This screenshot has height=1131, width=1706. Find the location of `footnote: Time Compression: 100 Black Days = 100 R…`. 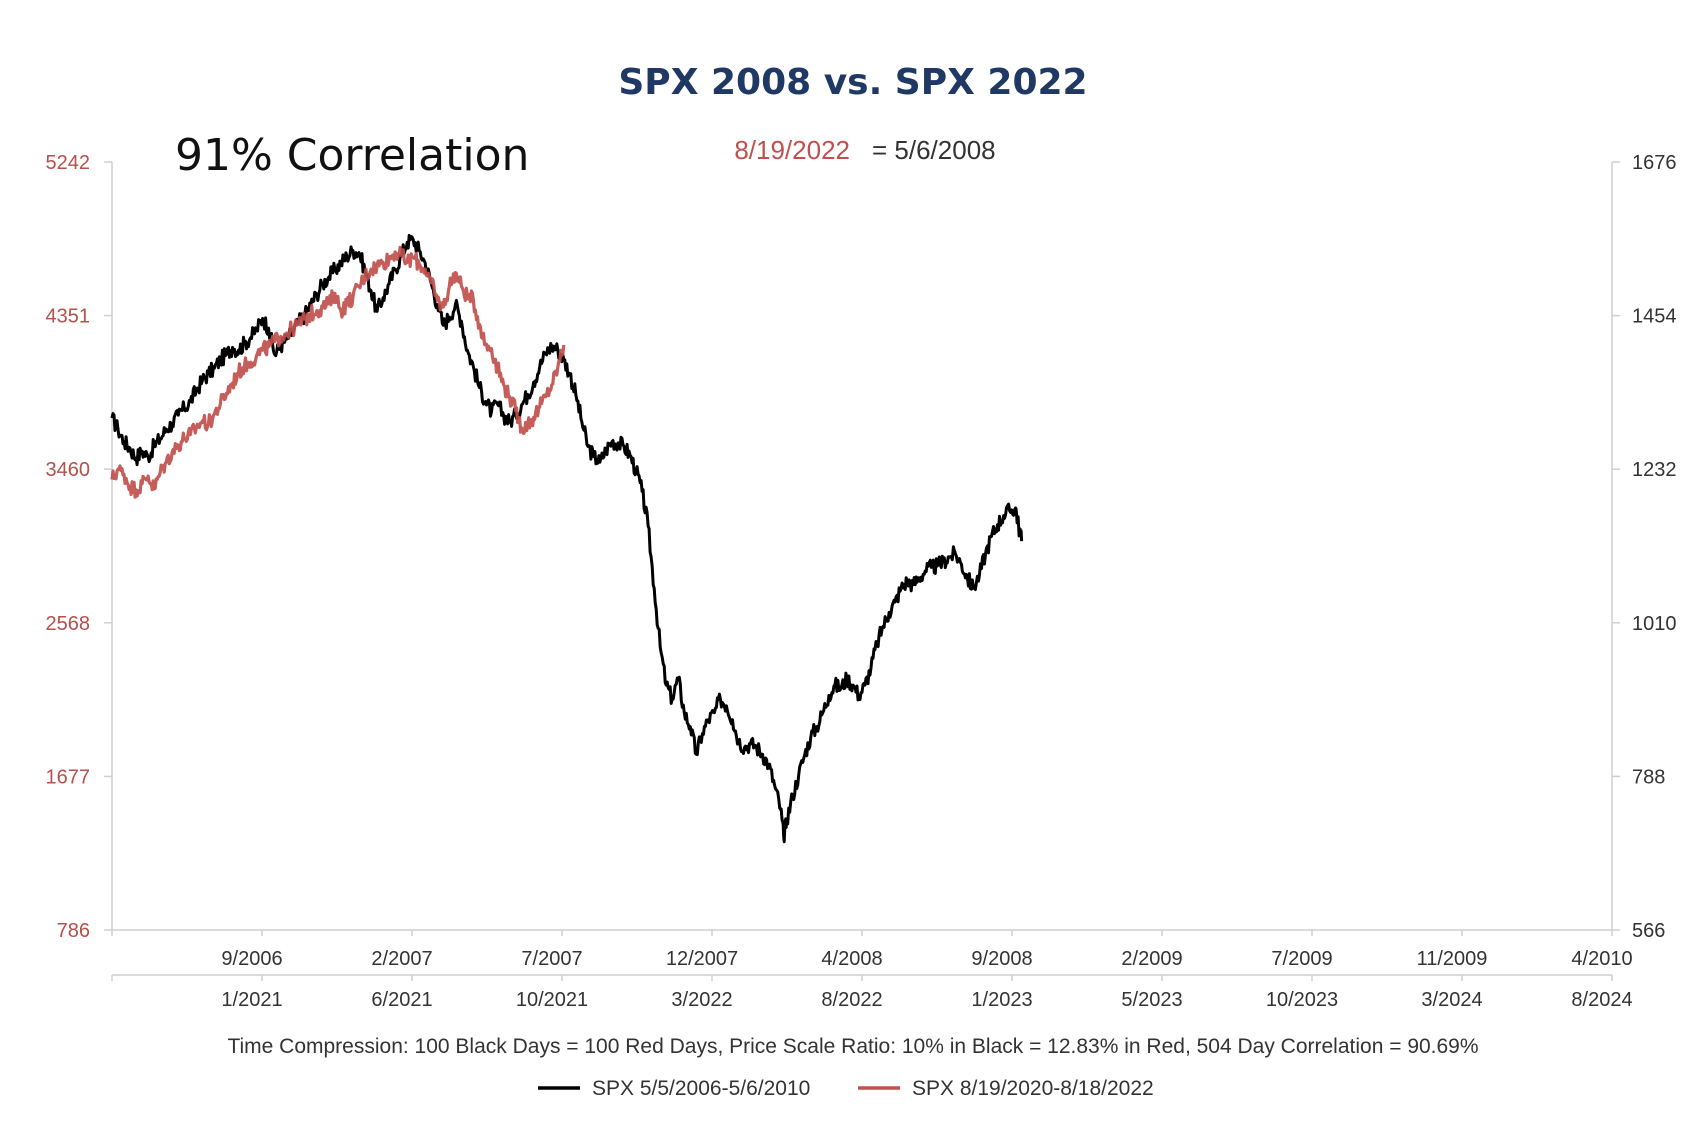

footnote: Time Compression: 100 Black Days = 100 R… is located at coordinates (852, 1046).